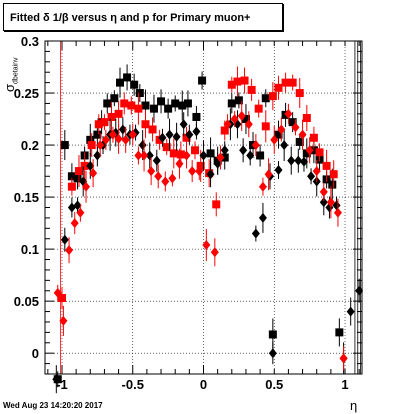 The image size is (400, 414). I want to click on y-tick-label: 0.25, so click(26, 93).